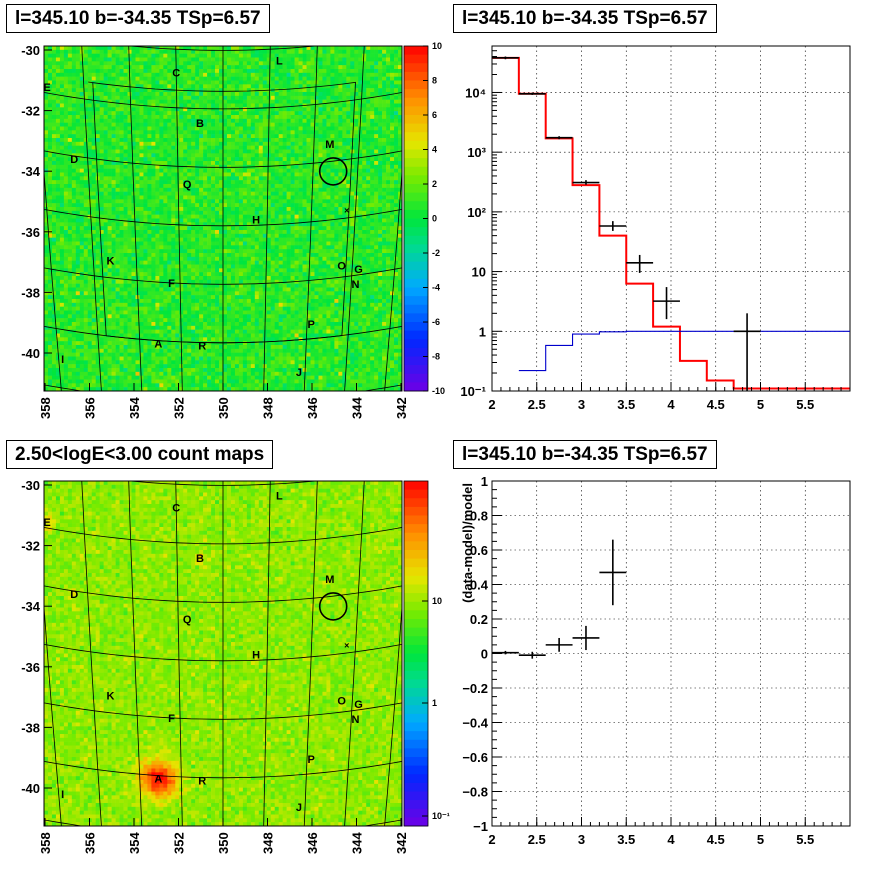  What do you see at coordinates (341, 266) in the screenshot?
I see `source-label-o: O` at bounding box center [341, 266].